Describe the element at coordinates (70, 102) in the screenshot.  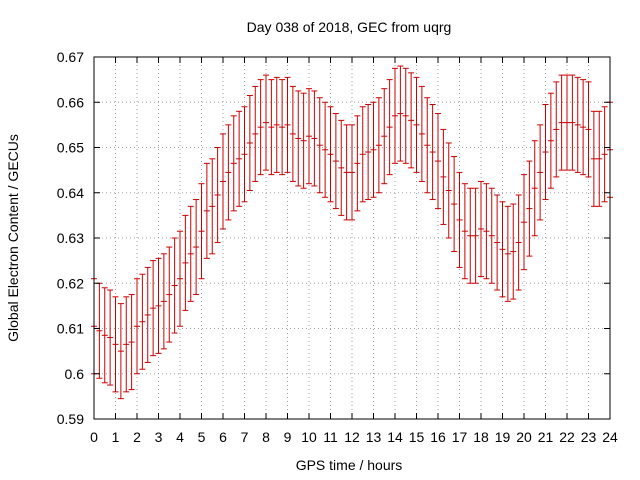
I see `y-tick-label: 0.66` at that location.